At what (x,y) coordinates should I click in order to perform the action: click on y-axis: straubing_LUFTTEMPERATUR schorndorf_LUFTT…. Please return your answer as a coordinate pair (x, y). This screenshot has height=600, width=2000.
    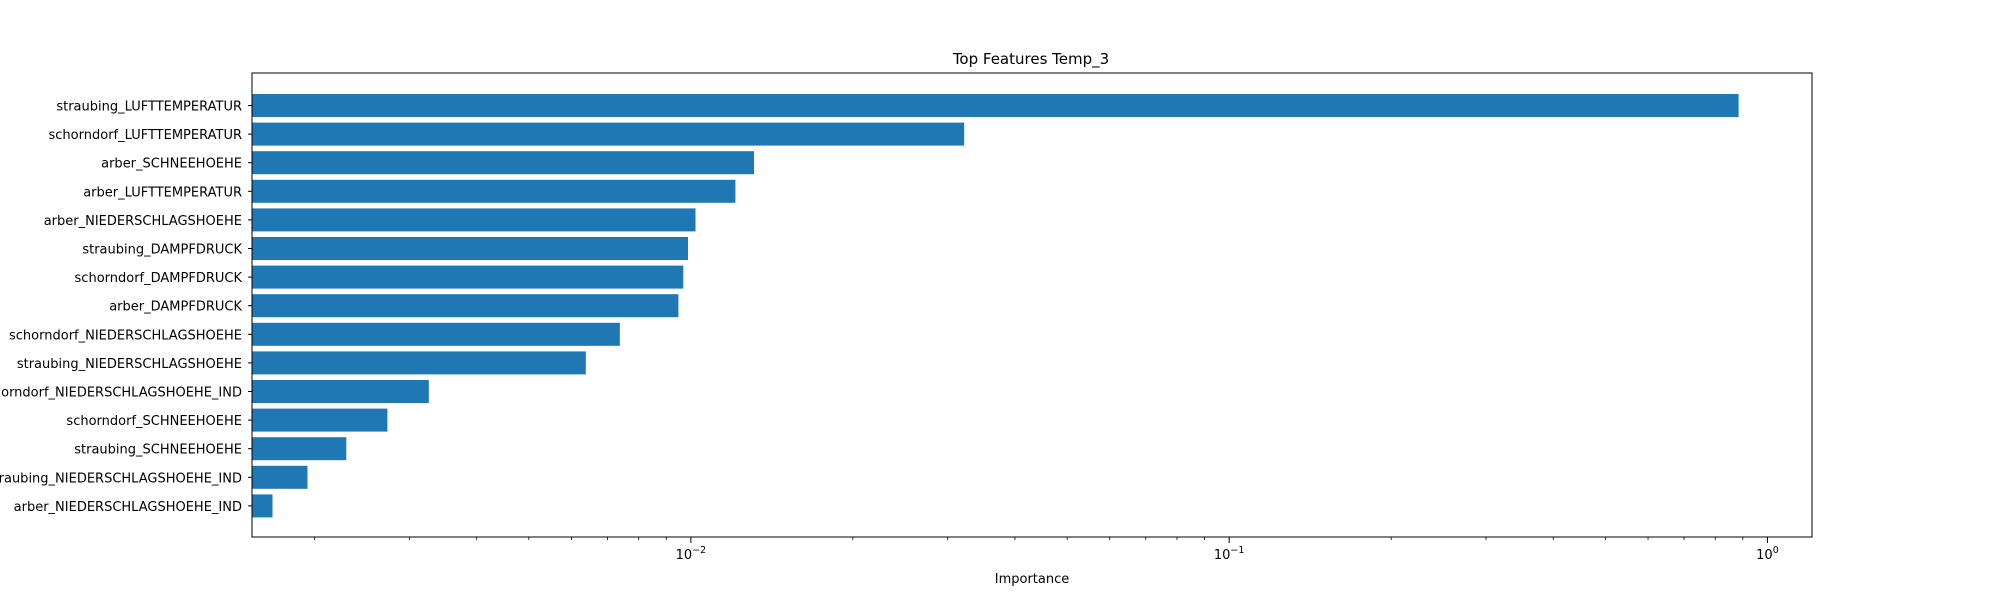
    Looking at the image, I should click on (126, 307).